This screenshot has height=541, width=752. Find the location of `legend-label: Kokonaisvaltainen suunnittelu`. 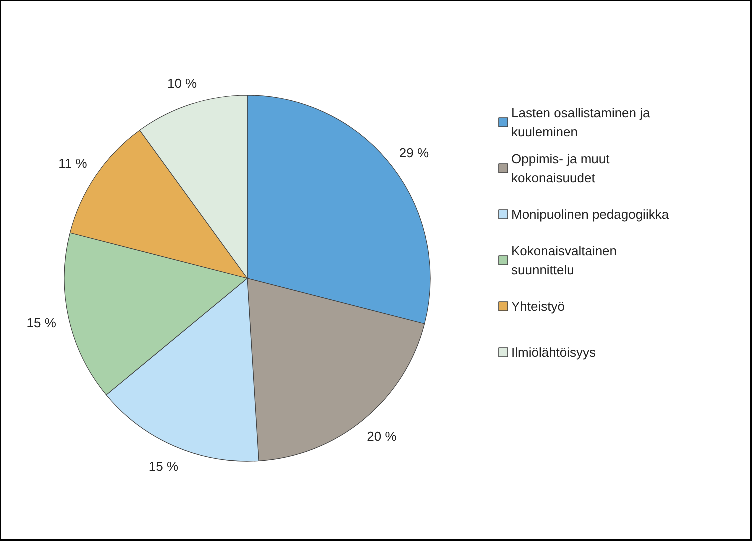

legend-label: Kokonaisvaltainen suunnittelu is located at coordinates (565, 261).